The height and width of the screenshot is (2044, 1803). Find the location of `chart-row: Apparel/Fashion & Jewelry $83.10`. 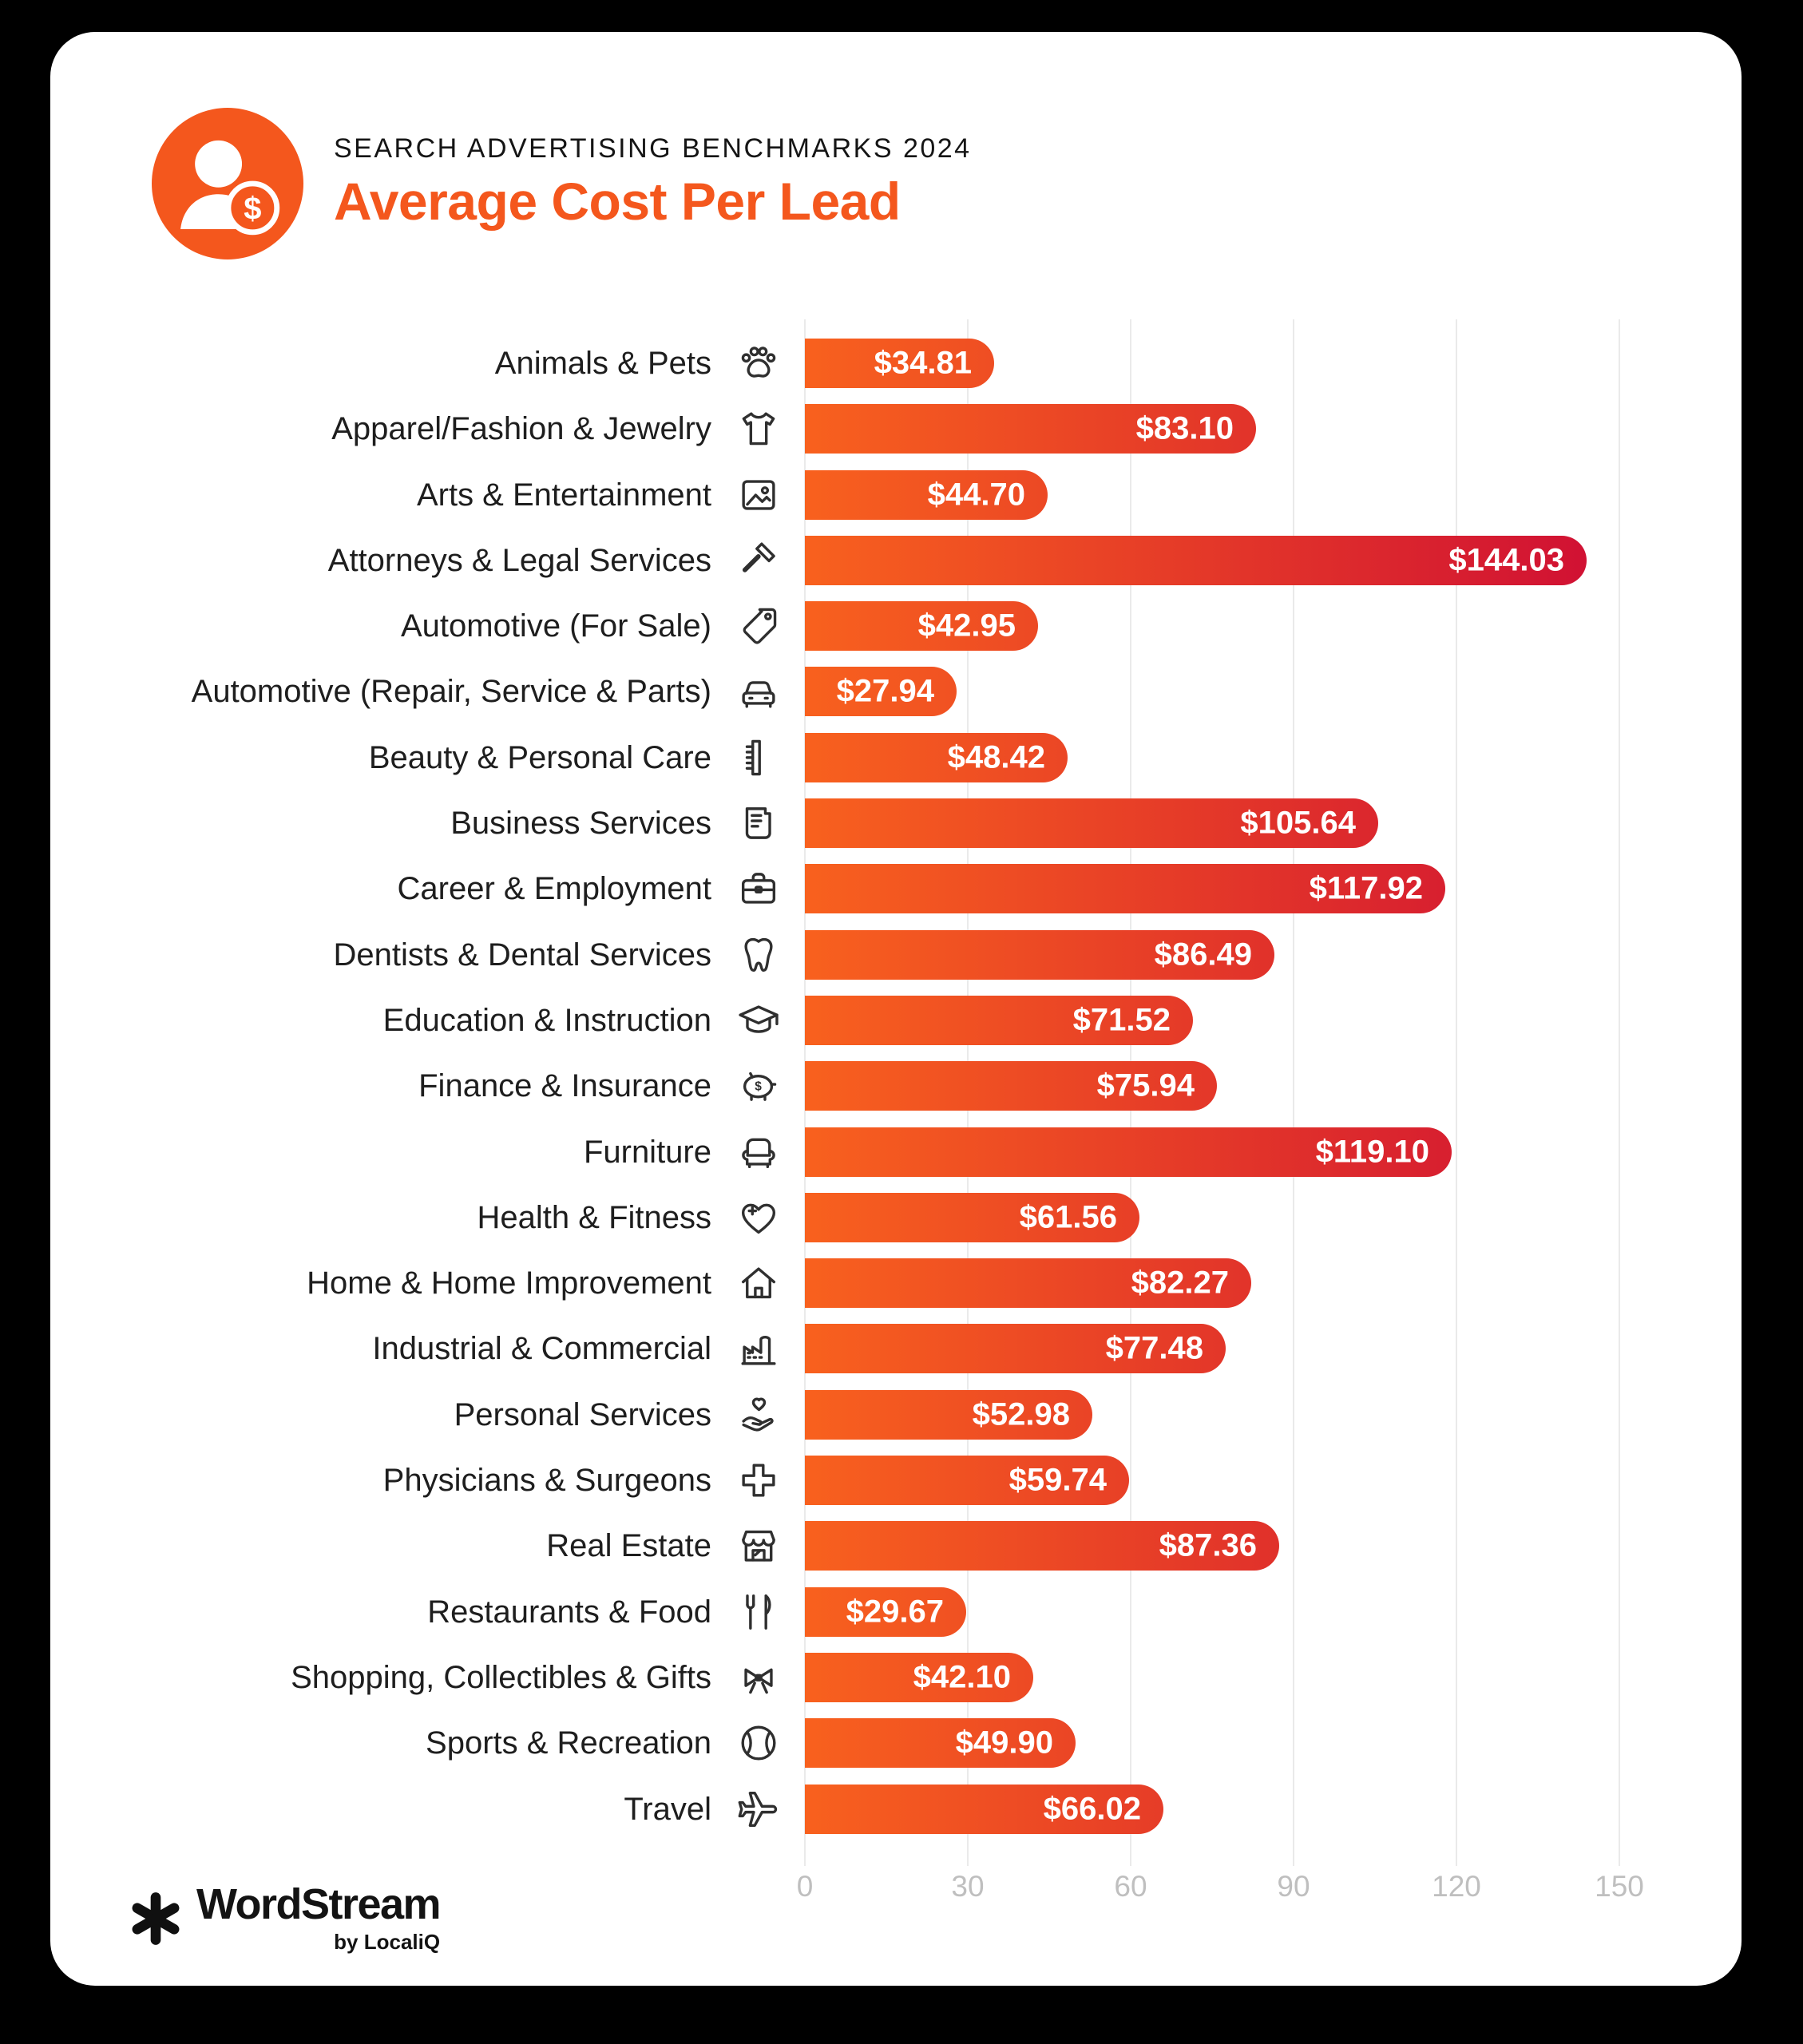

chart-row: Apparel/Fashion & Jewelry $83.10 is located at coordinates (896, 429).